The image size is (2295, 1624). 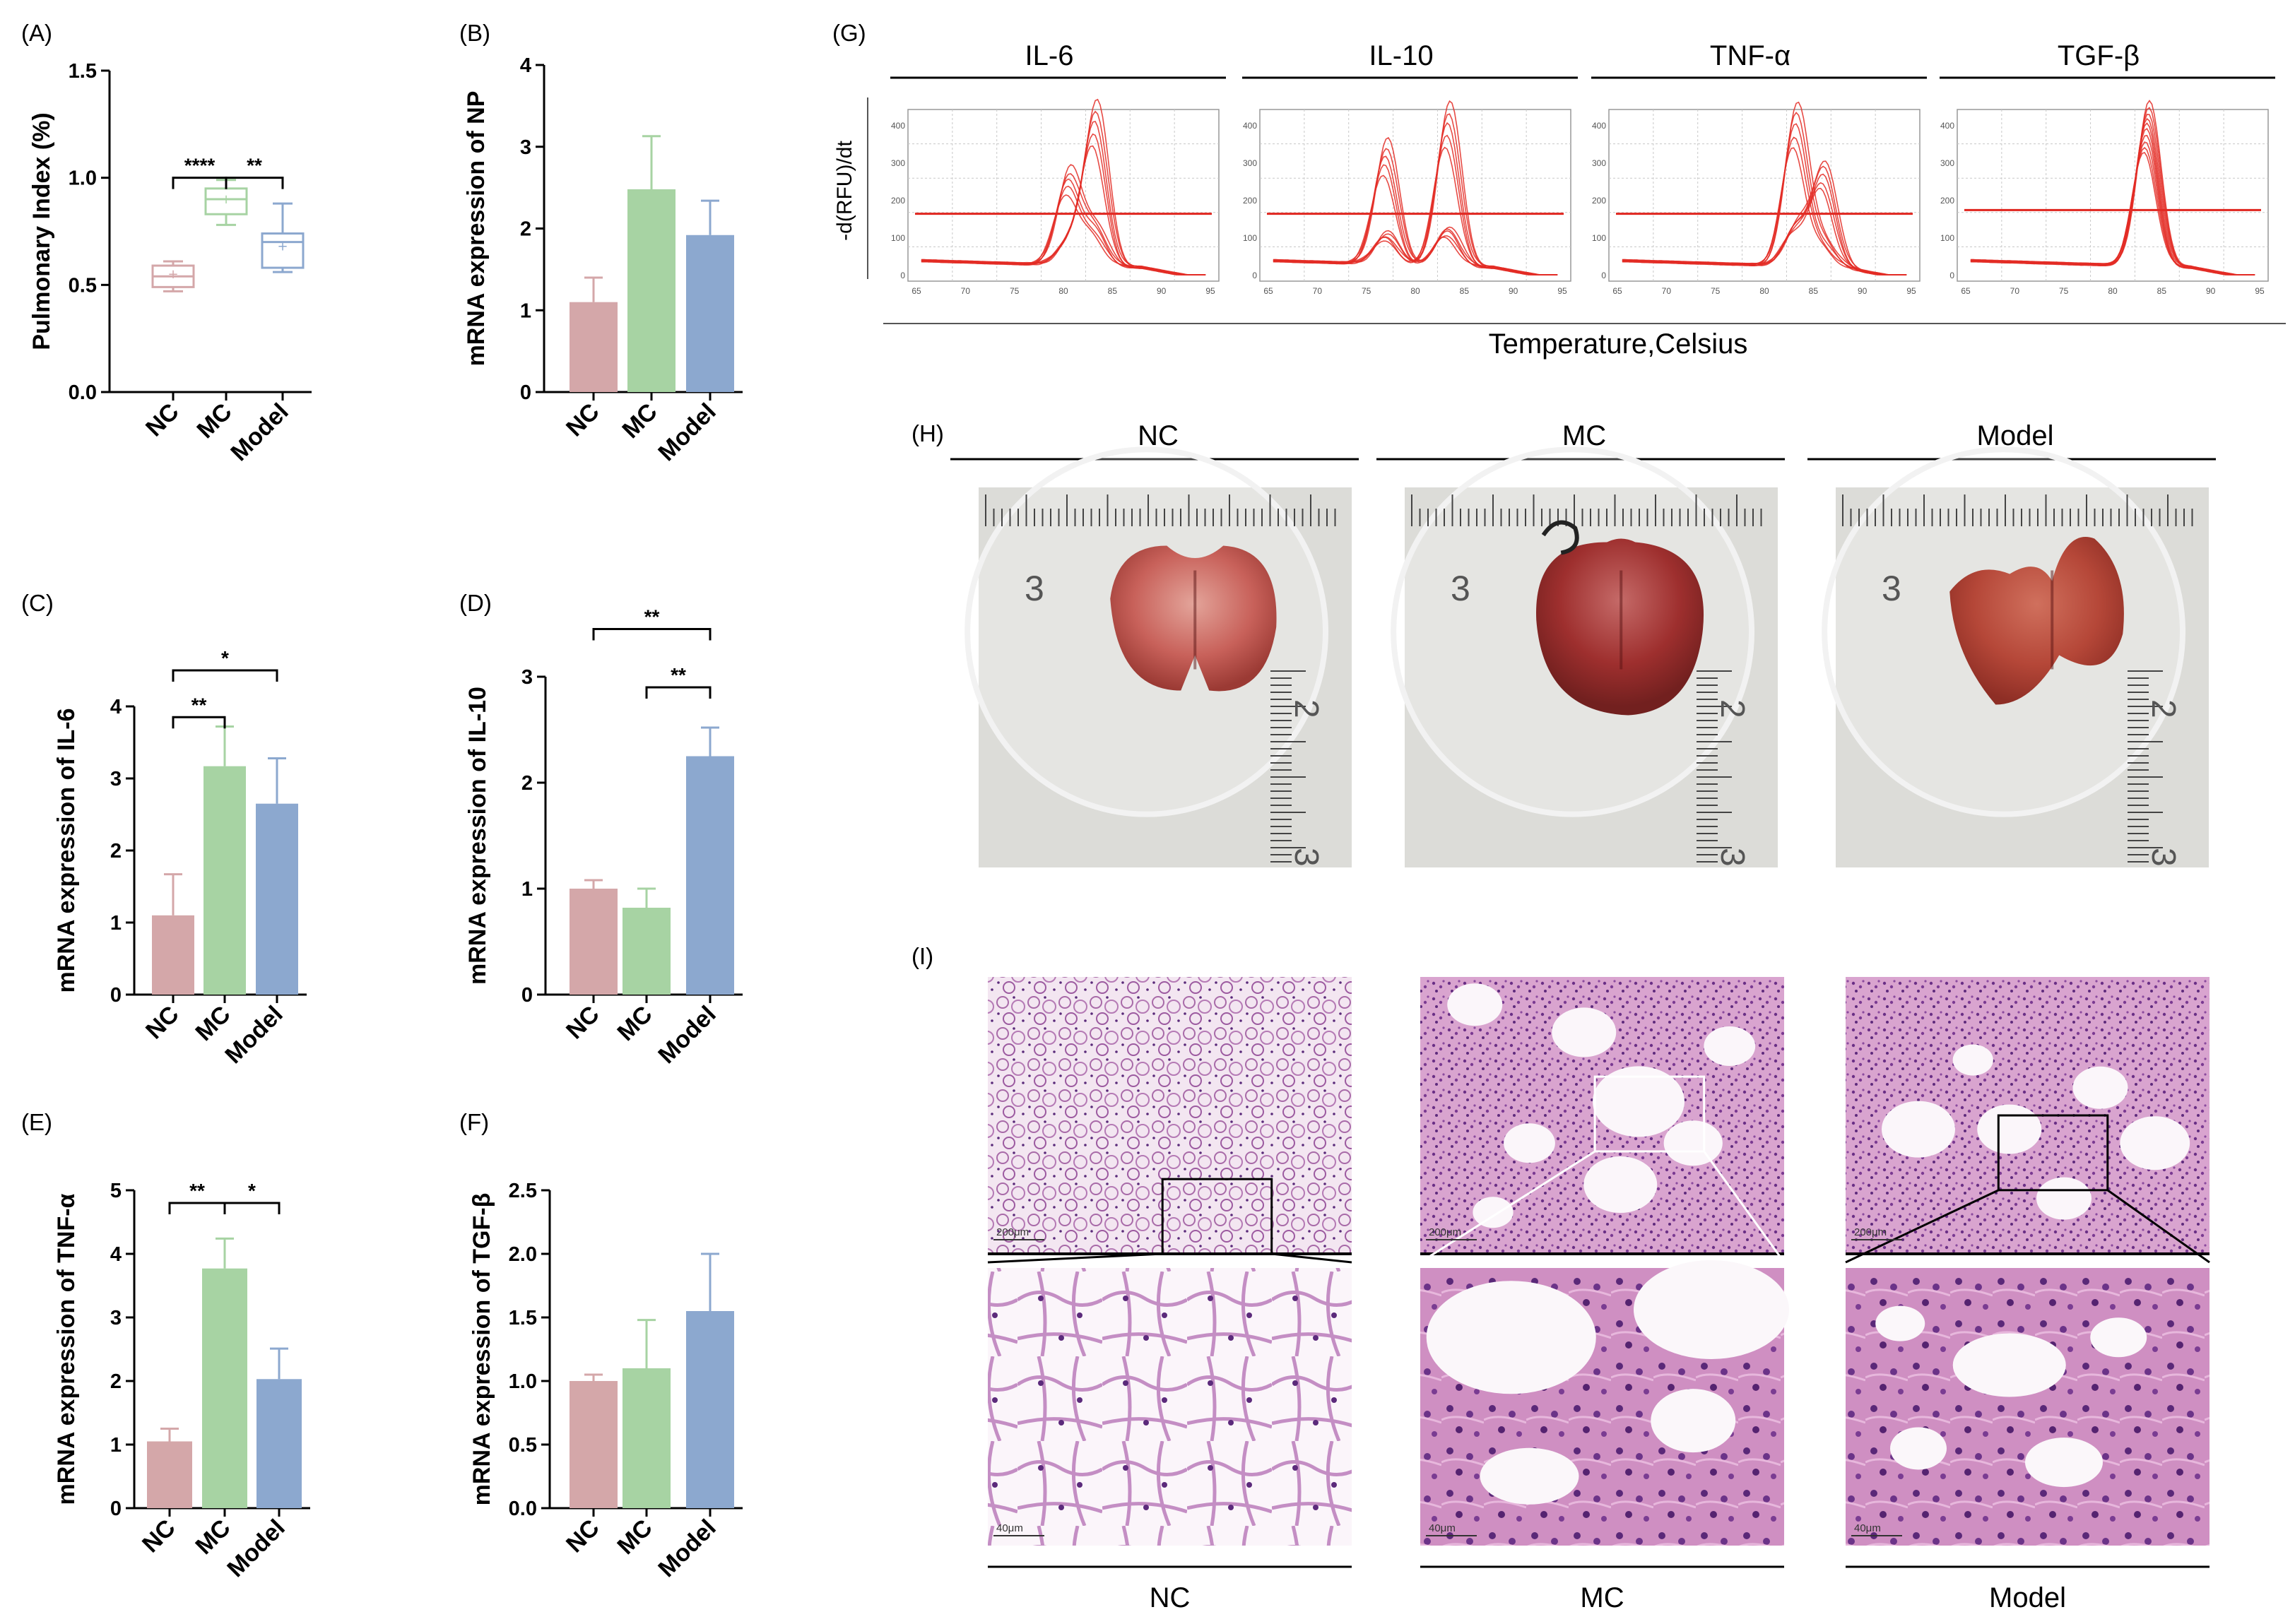 I want to click on y-tick-label: 0.5, so click(x=523, y=1445).